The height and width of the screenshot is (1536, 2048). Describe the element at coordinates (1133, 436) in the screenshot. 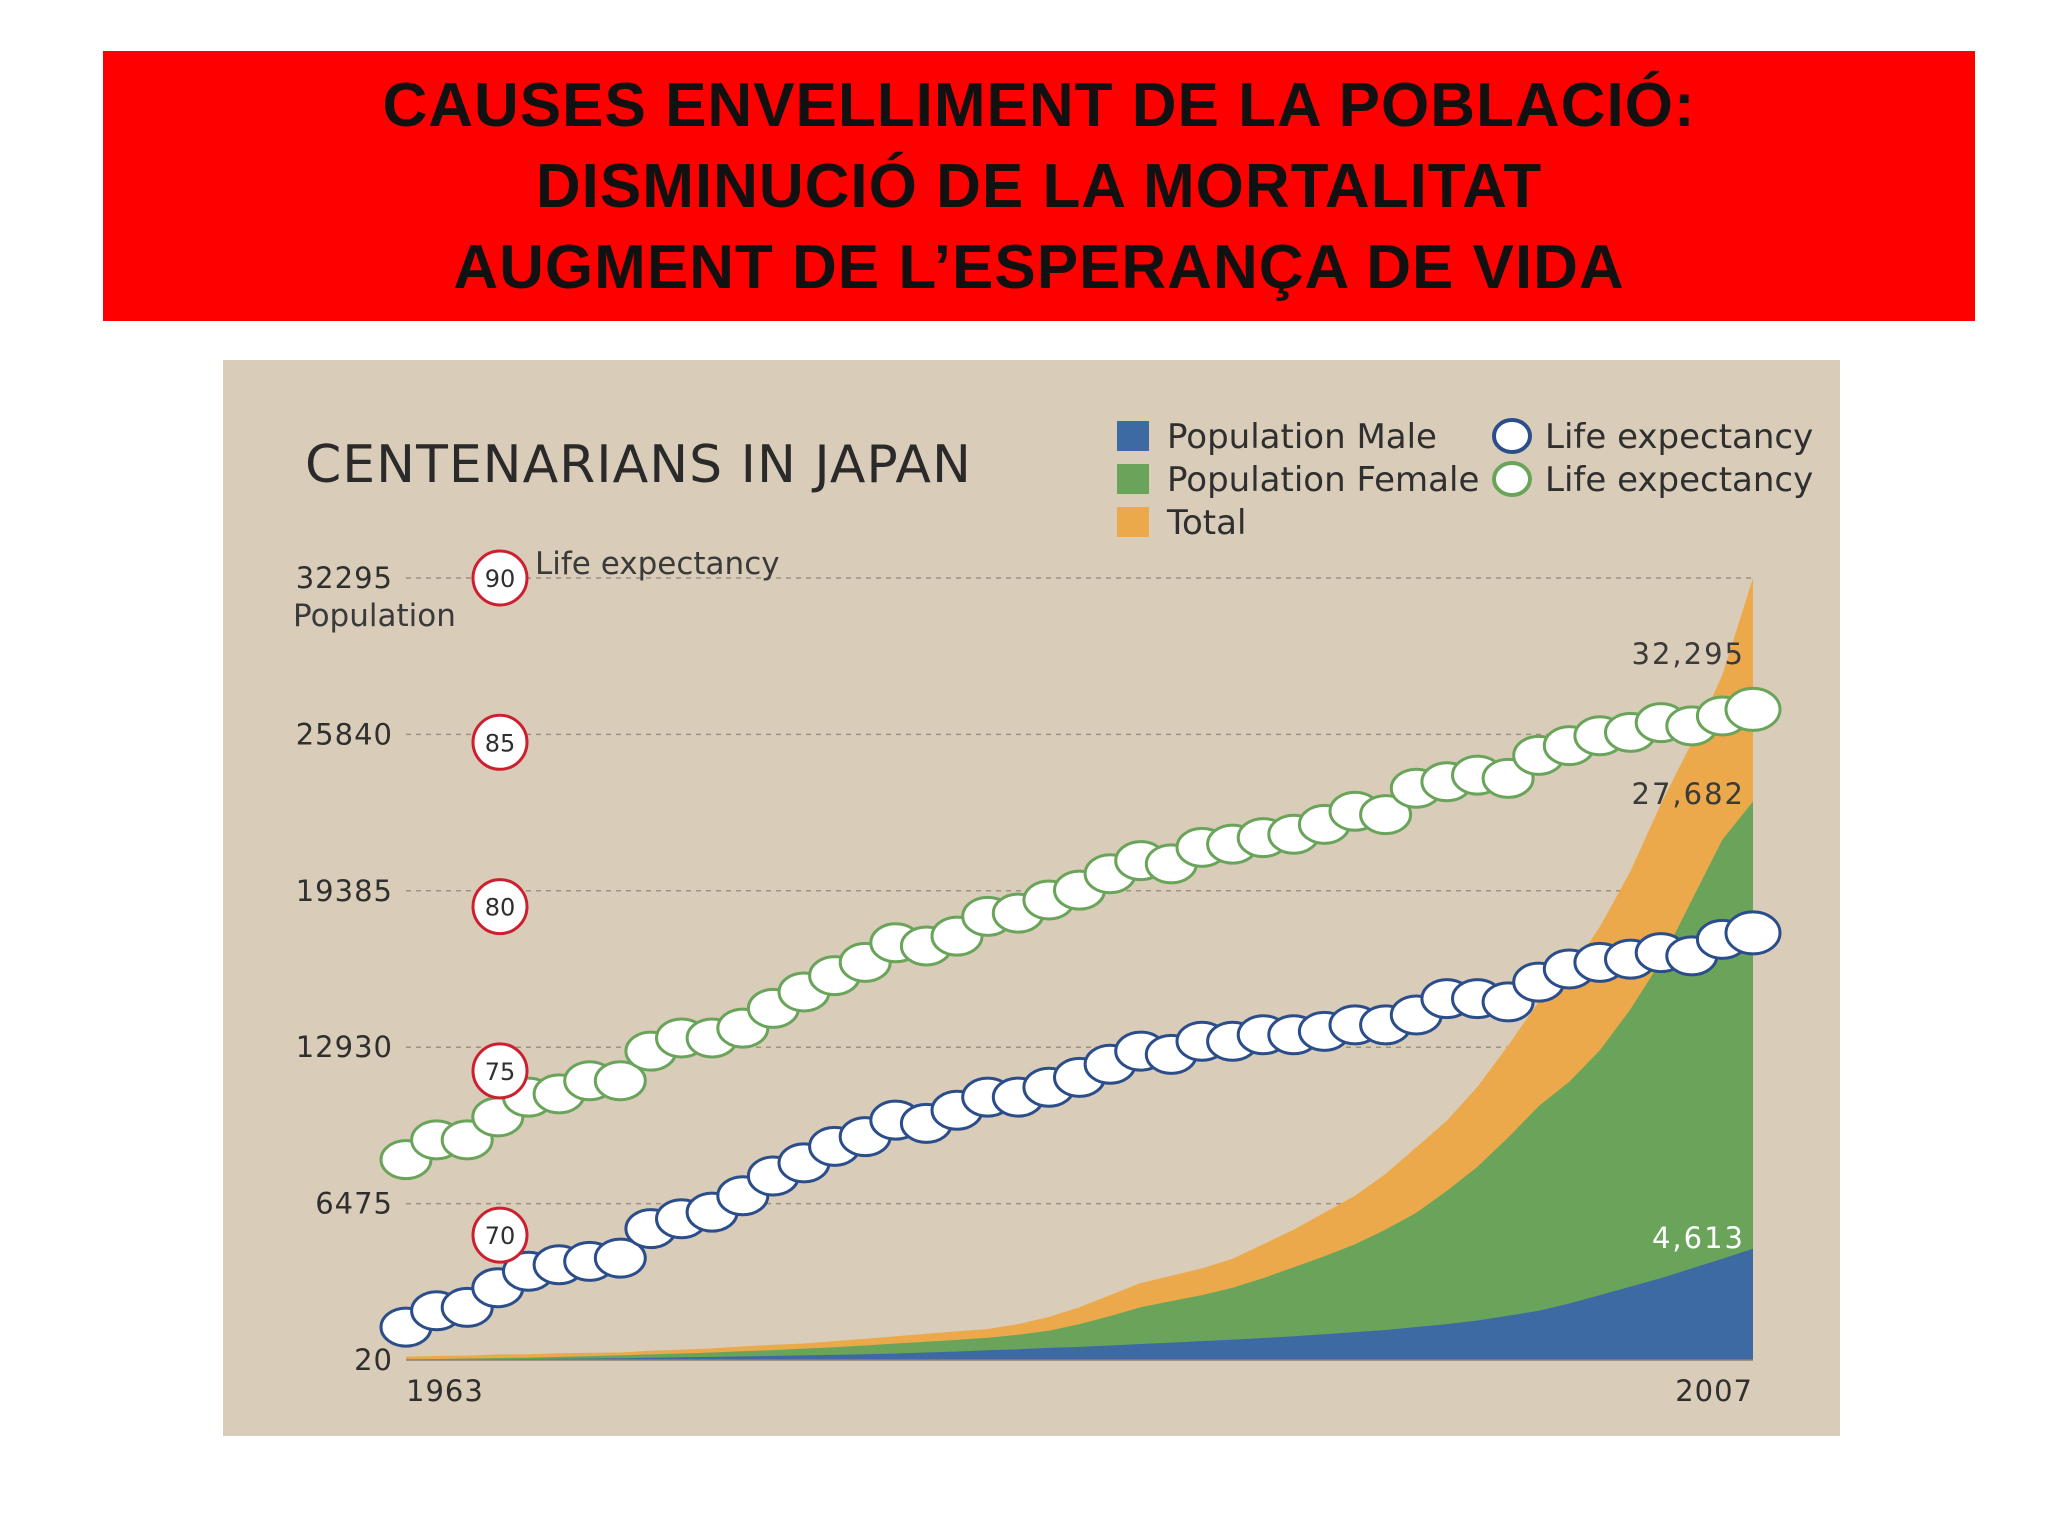

I see `legend-swatch-male` at that location.